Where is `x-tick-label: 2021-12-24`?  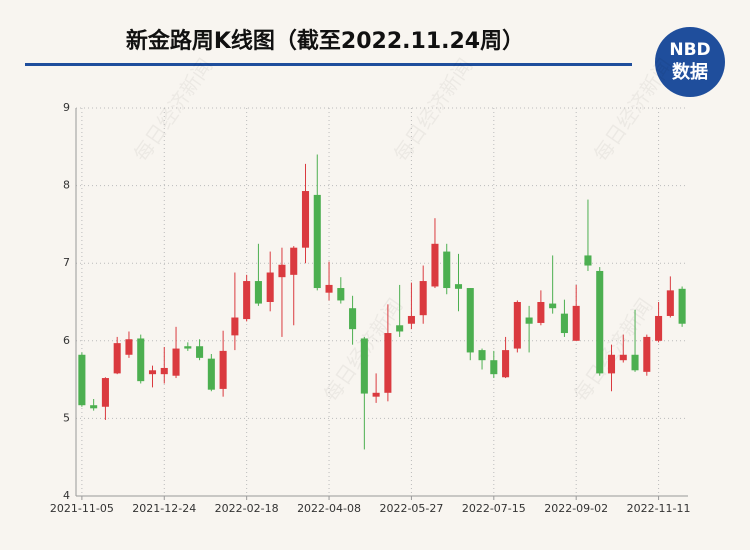 x-tick-label: 2021-12-24 is located at coordinates (164, 508).